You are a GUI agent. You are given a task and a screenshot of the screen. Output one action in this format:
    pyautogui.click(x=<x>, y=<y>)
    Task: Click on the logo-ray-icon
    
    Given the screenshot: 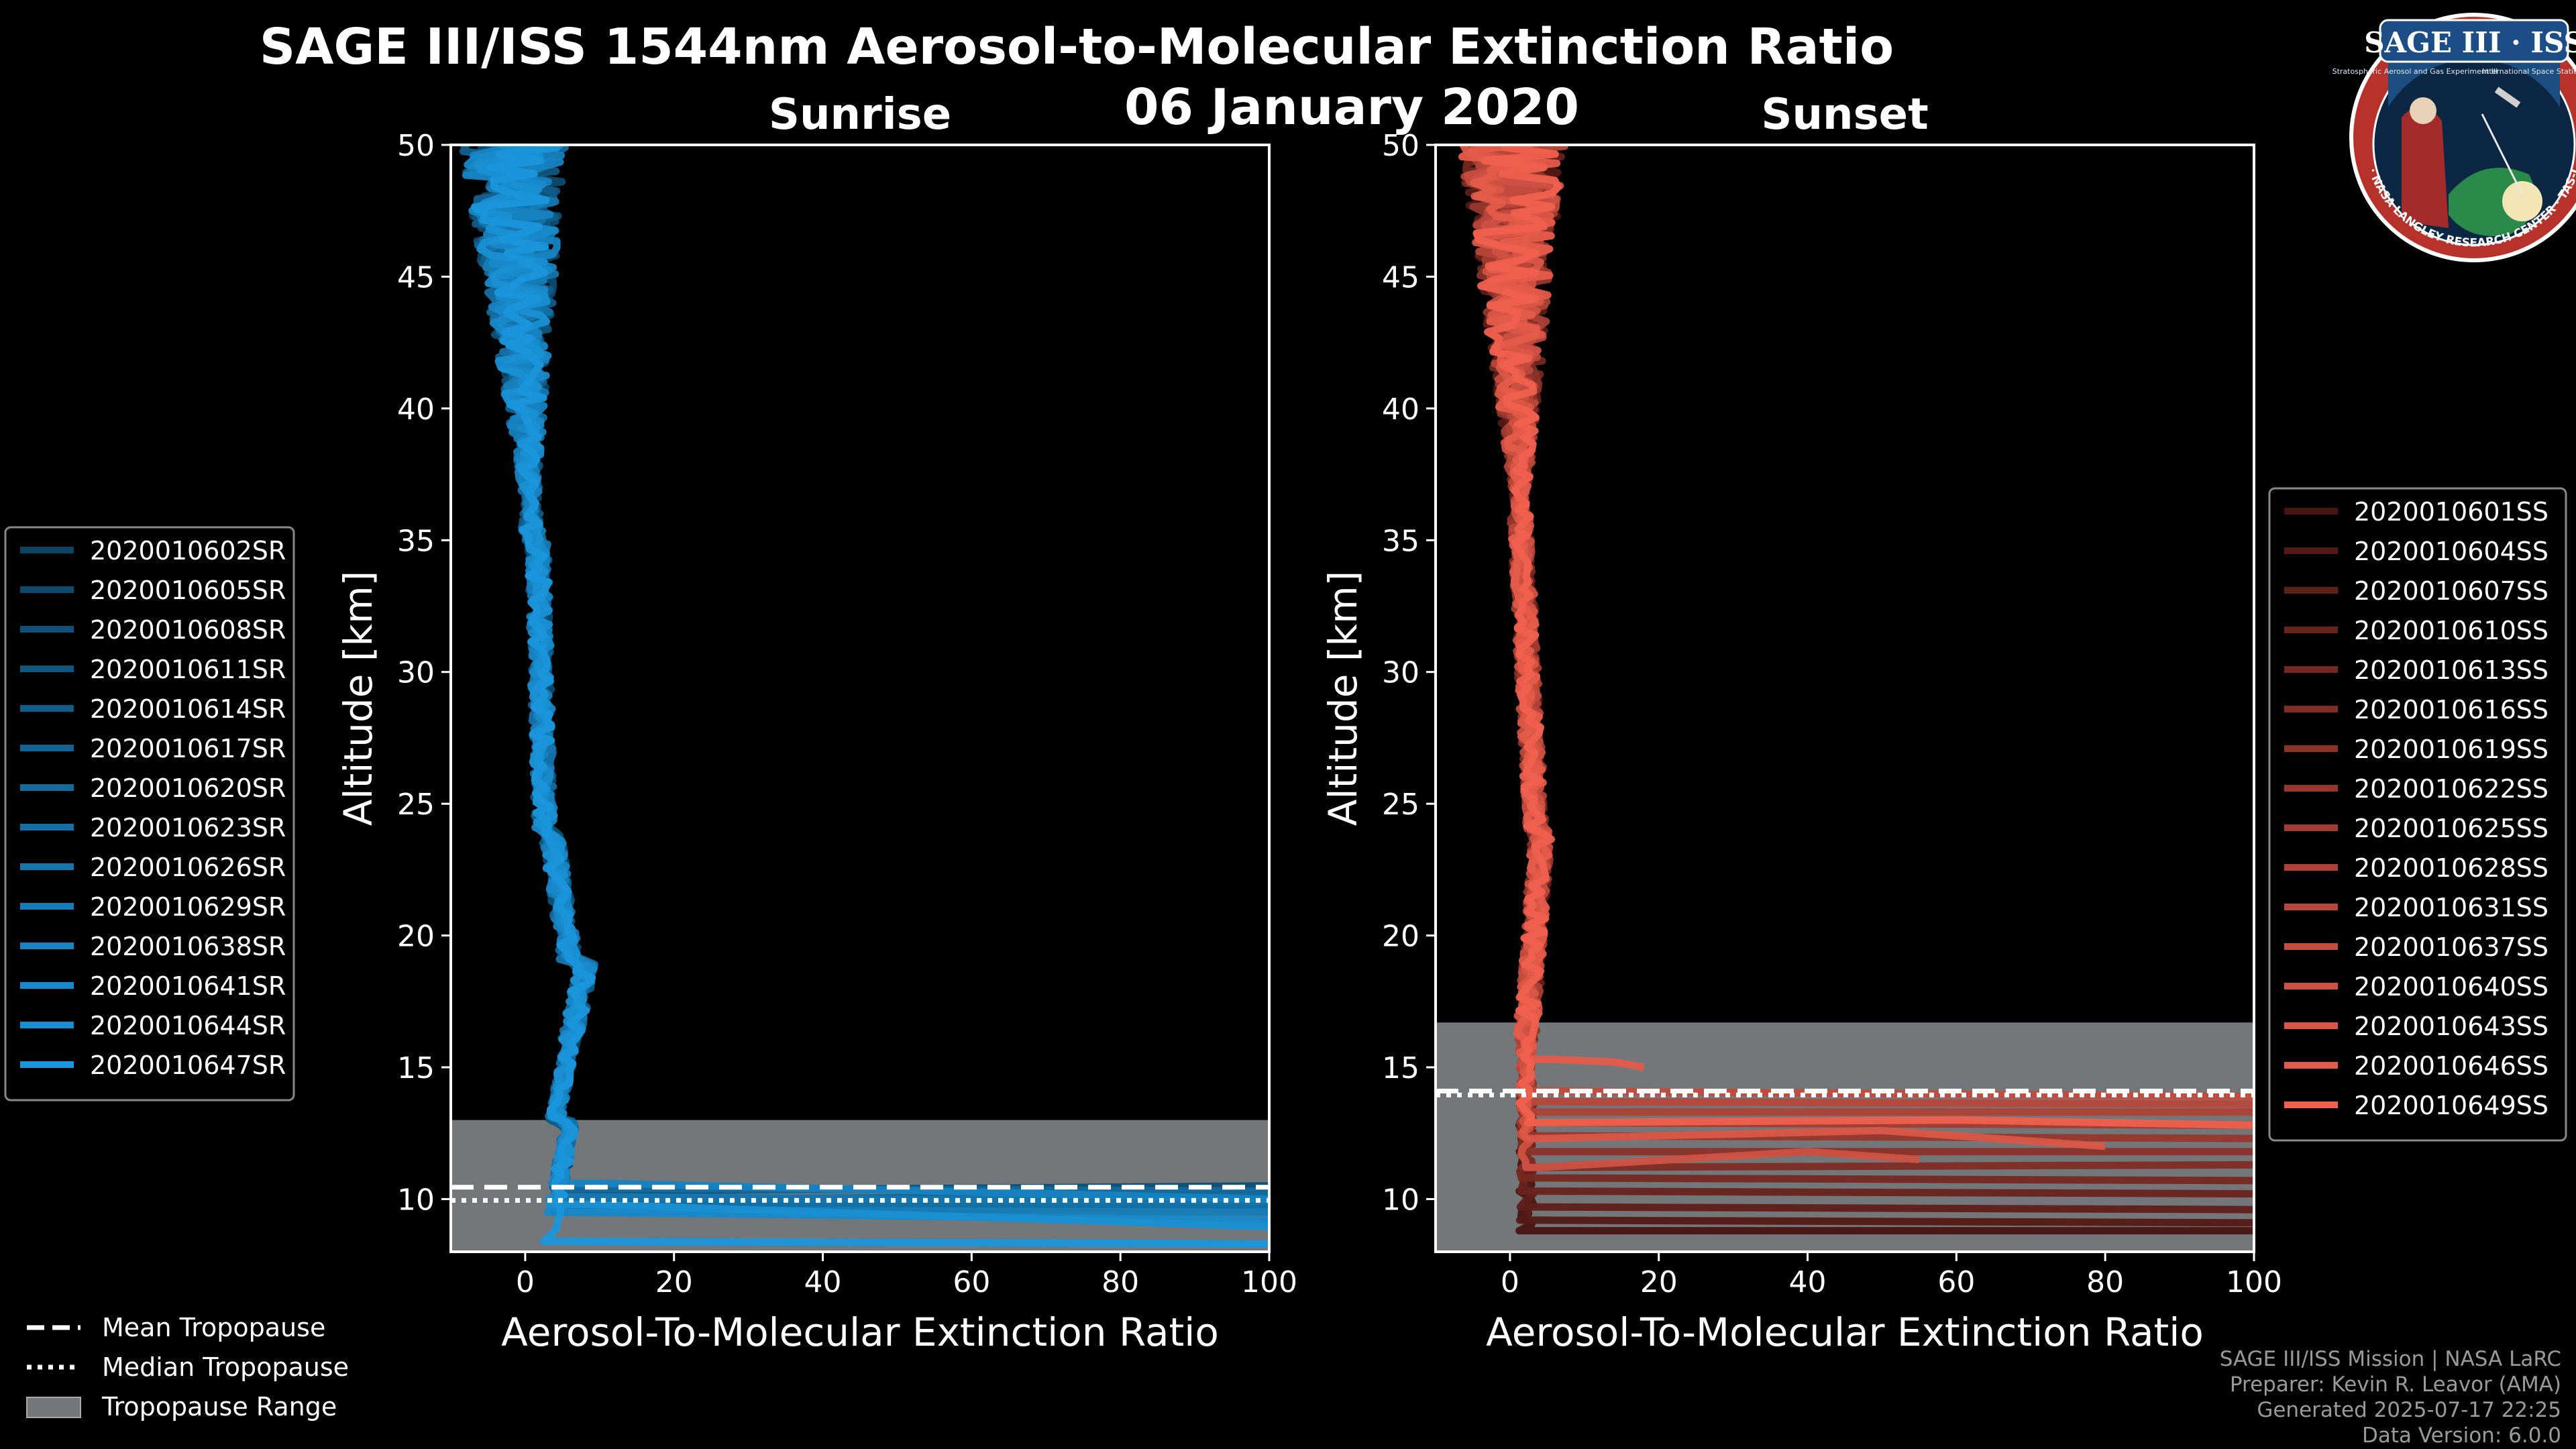 What is the action you would take?
    pyautogui.click(x=2502, y=154)
    